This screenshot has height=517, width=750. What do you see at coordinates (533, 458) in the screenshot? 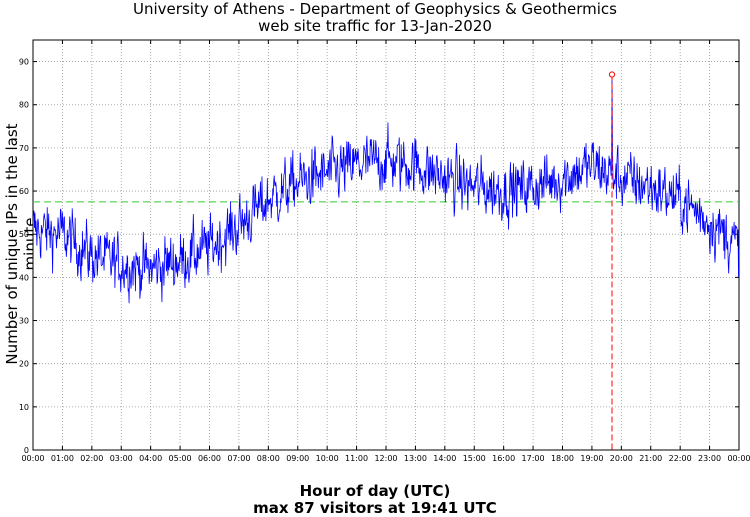
I see `x-tick-label: 17:00` at bounding box center [533, 458].